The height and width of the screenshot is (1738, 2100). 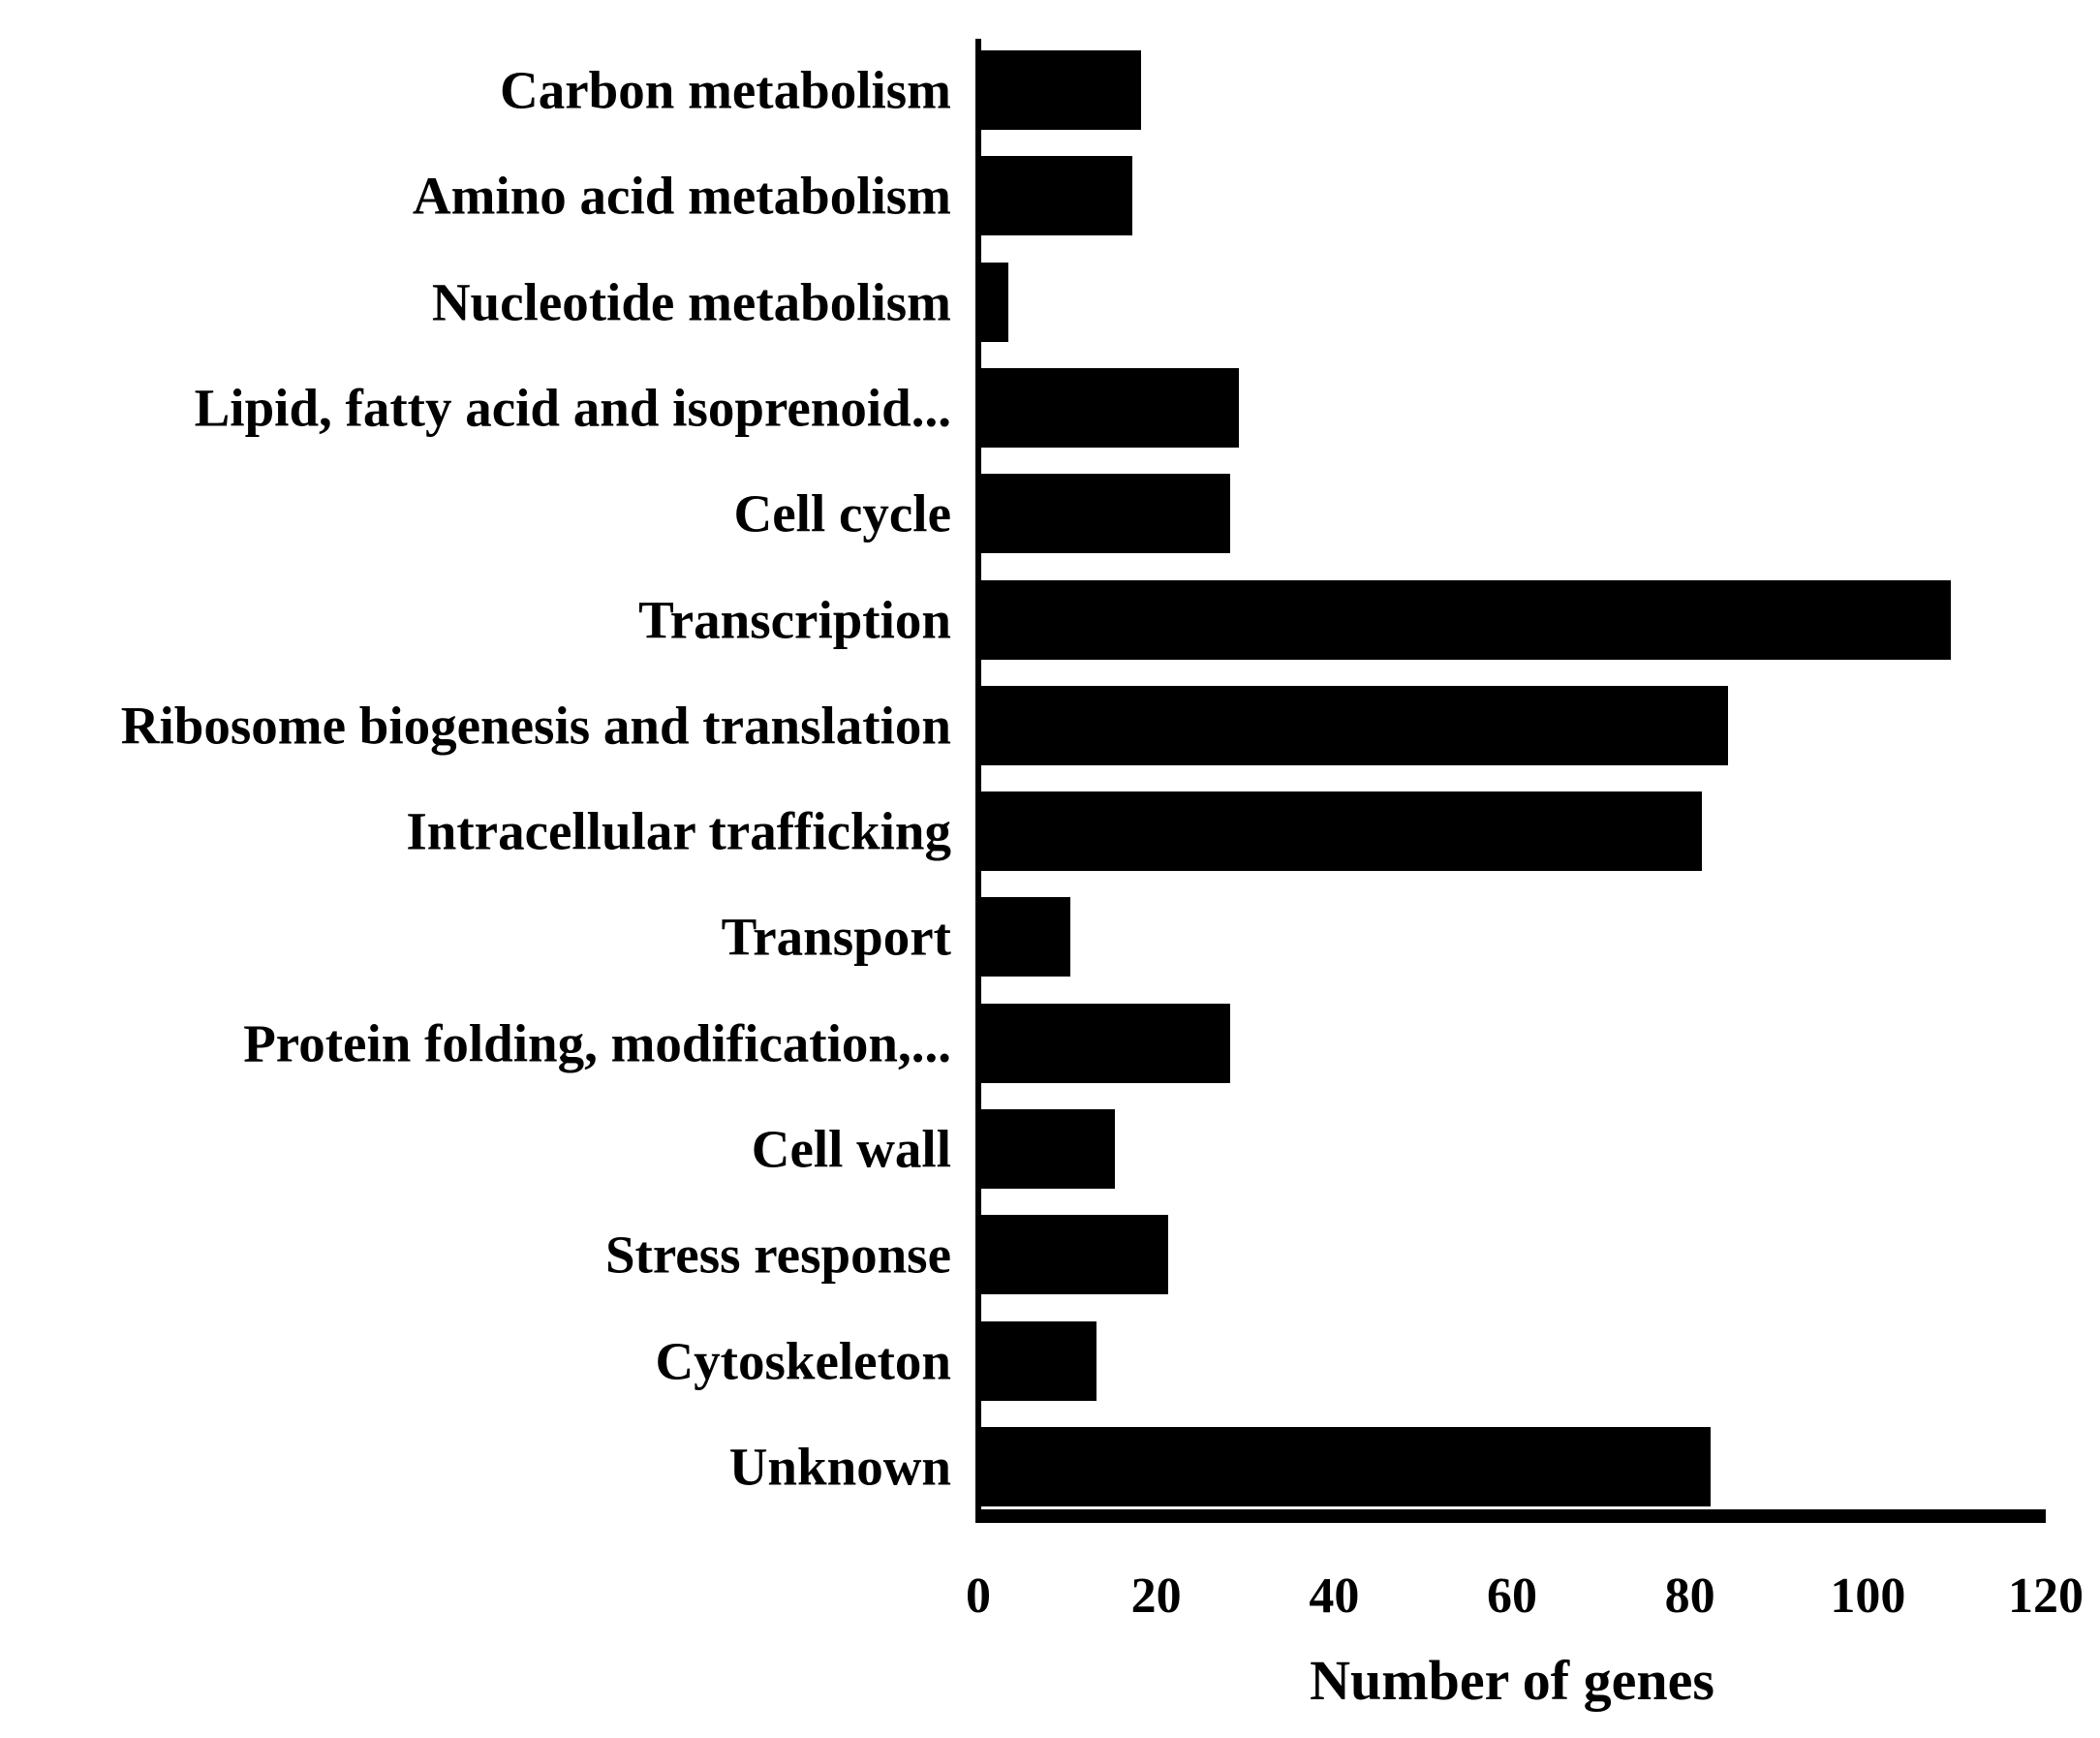 I want to click on x-tick-label: 80, so click(x=1689, y=1596).